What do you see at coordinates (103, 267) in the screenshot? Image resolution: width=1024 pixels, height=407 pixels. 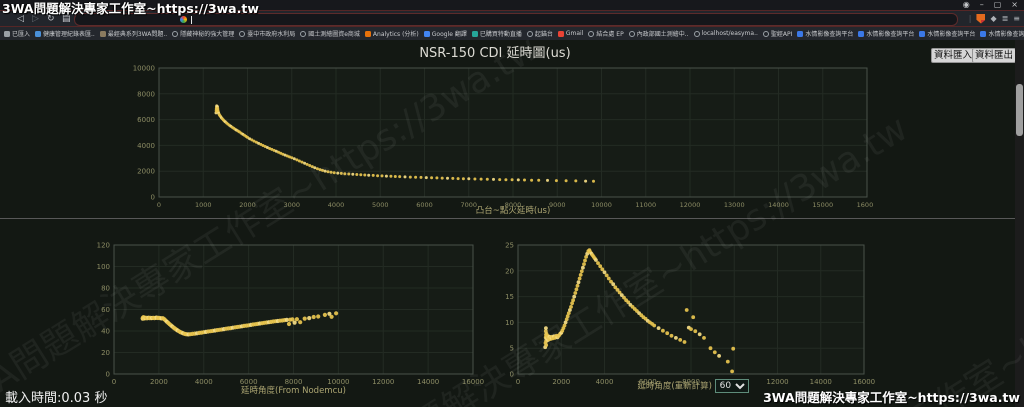 I see `svg-text: 100` at bounding box center [103, 267].